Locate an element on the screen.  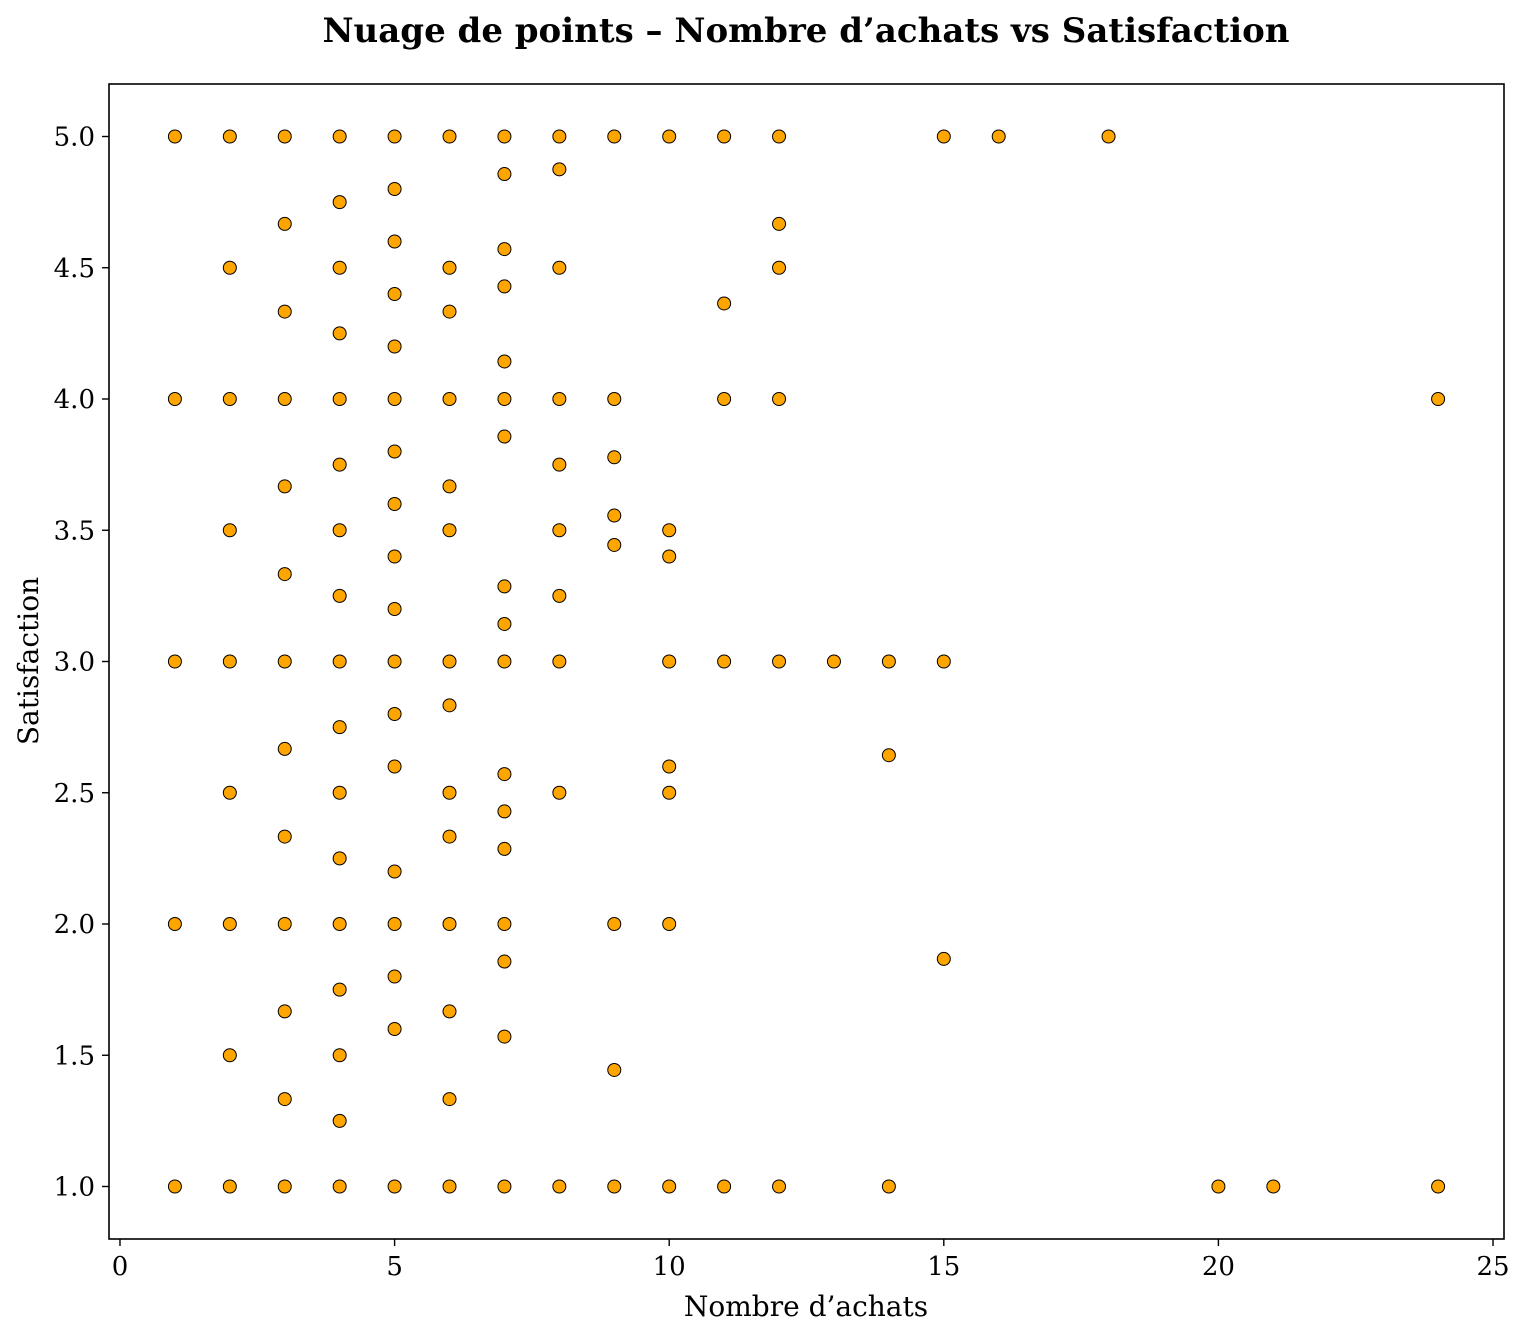
y-tick-label: 2.0 is located at coordinates (74, 925).